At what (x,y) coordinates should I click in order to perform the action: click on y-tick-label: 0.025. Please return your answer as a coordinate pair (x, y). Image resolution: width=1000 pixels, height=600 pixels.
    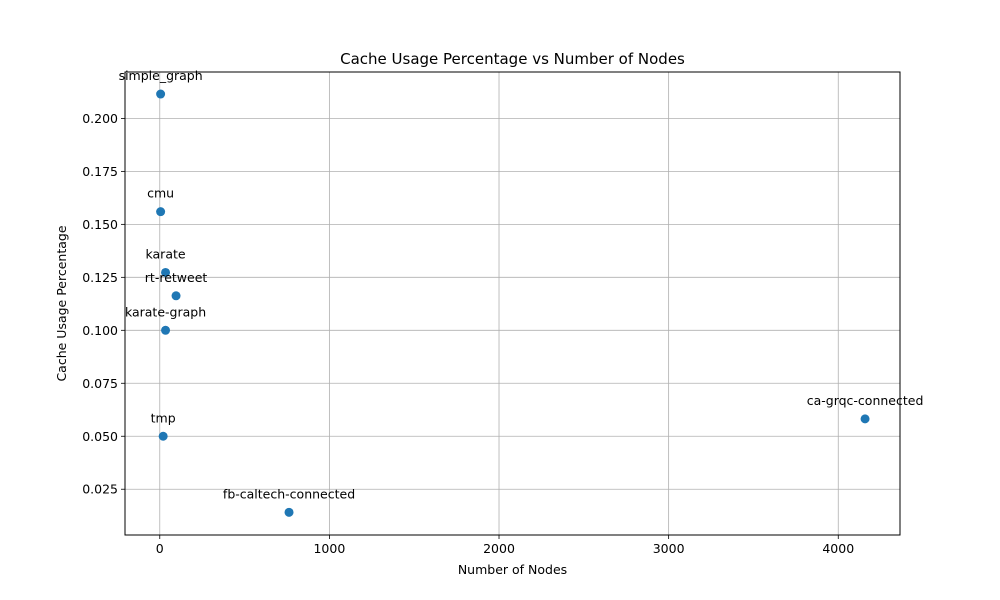
    Looking at the image, I should click on (100, 489).